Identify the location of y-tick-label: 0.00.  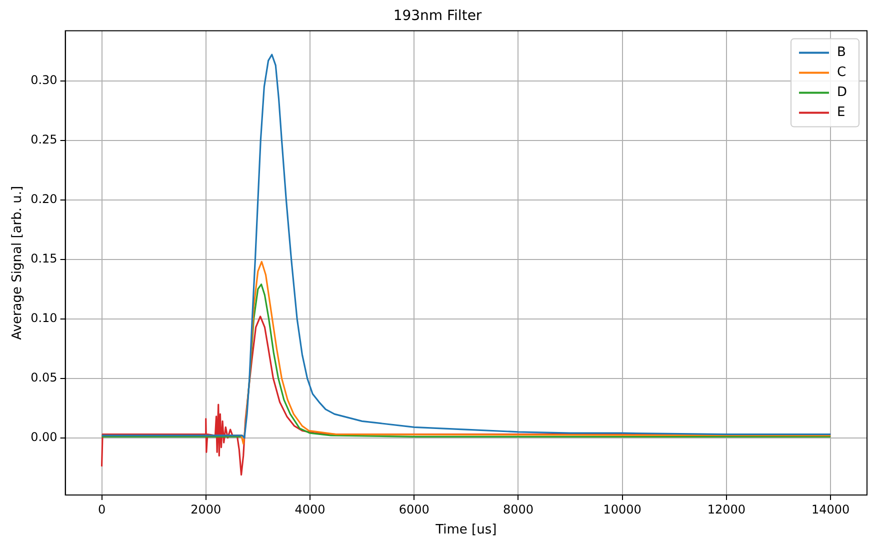
(44, 437).